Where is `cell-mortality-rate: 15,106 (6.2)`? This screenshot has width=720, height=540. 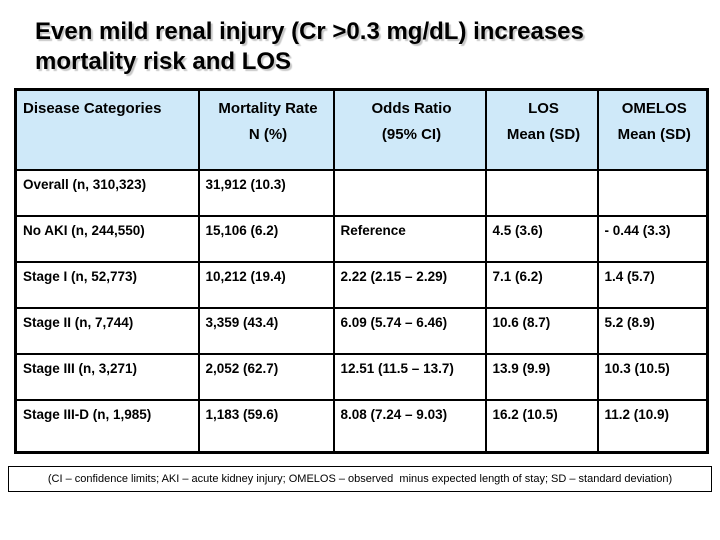 cell-mortality-rate: 15,106 (6.2) is located at coordinates (266, 239).